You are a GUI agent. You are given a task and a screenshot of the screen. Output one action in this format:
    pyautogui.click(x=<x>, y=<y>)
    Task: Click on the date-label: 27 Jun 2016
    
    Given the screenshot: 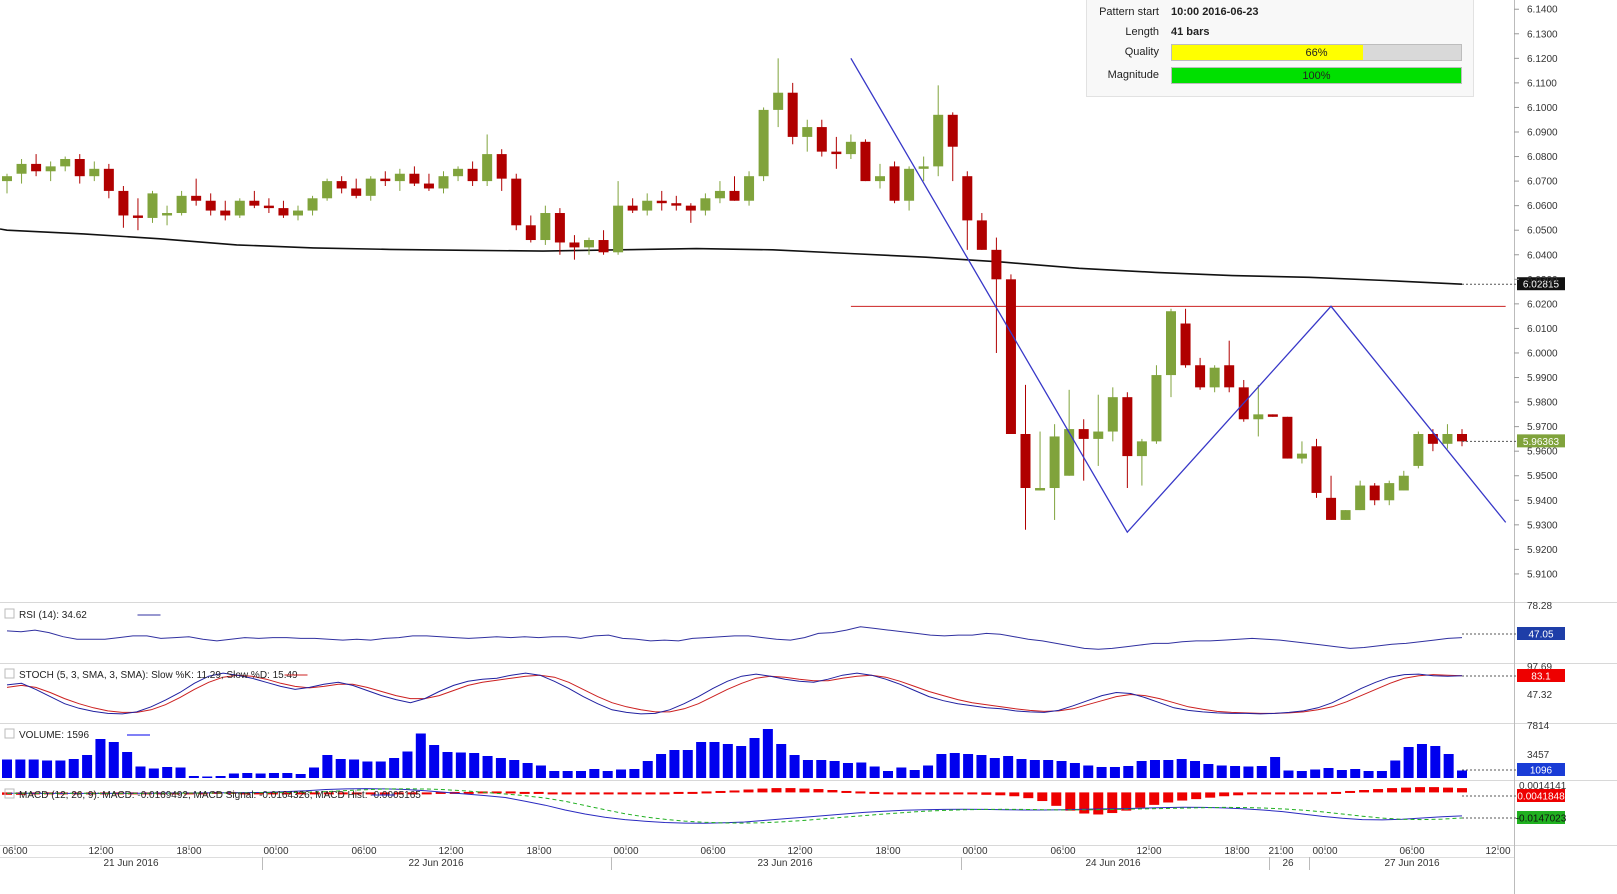 What is the action you would take?
    pyautogui.click(x=1411, y=863)
    